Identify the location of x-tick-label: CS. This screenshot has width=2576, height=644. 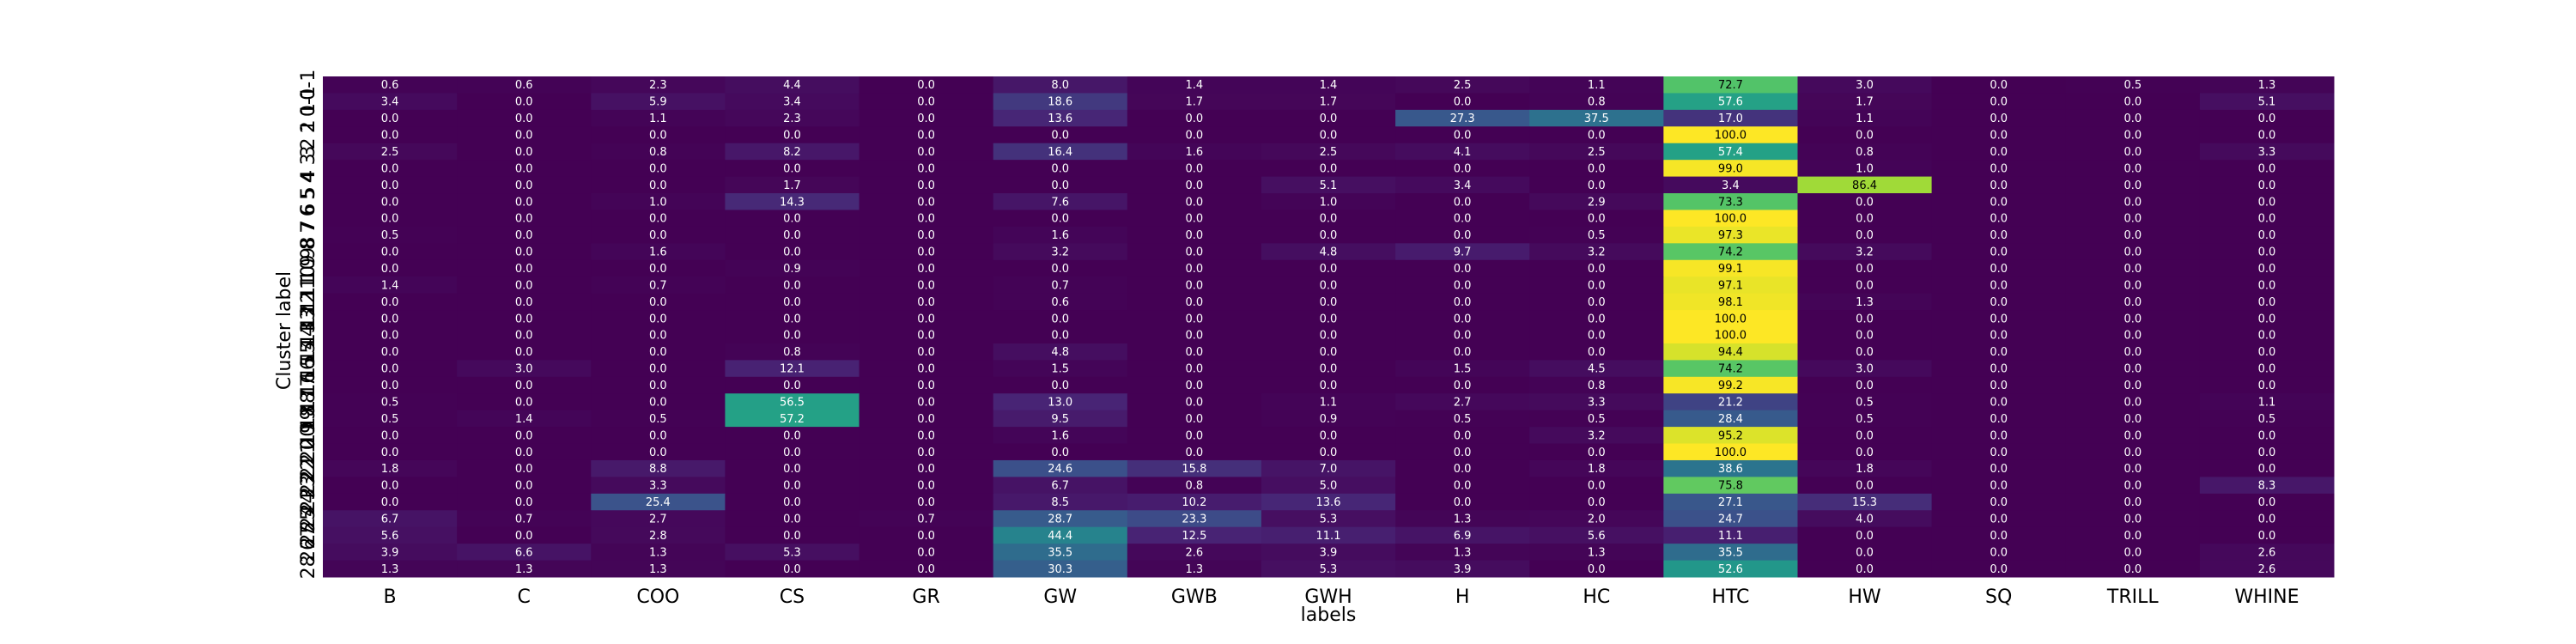
(792, 597).